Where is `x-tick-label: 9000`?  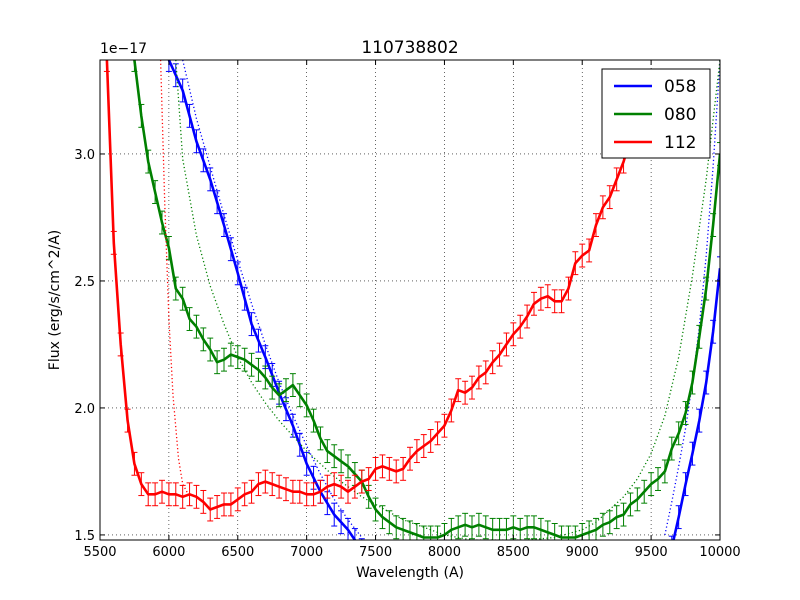 x-tick-label: 9000 is located at coordinates (582, 552).